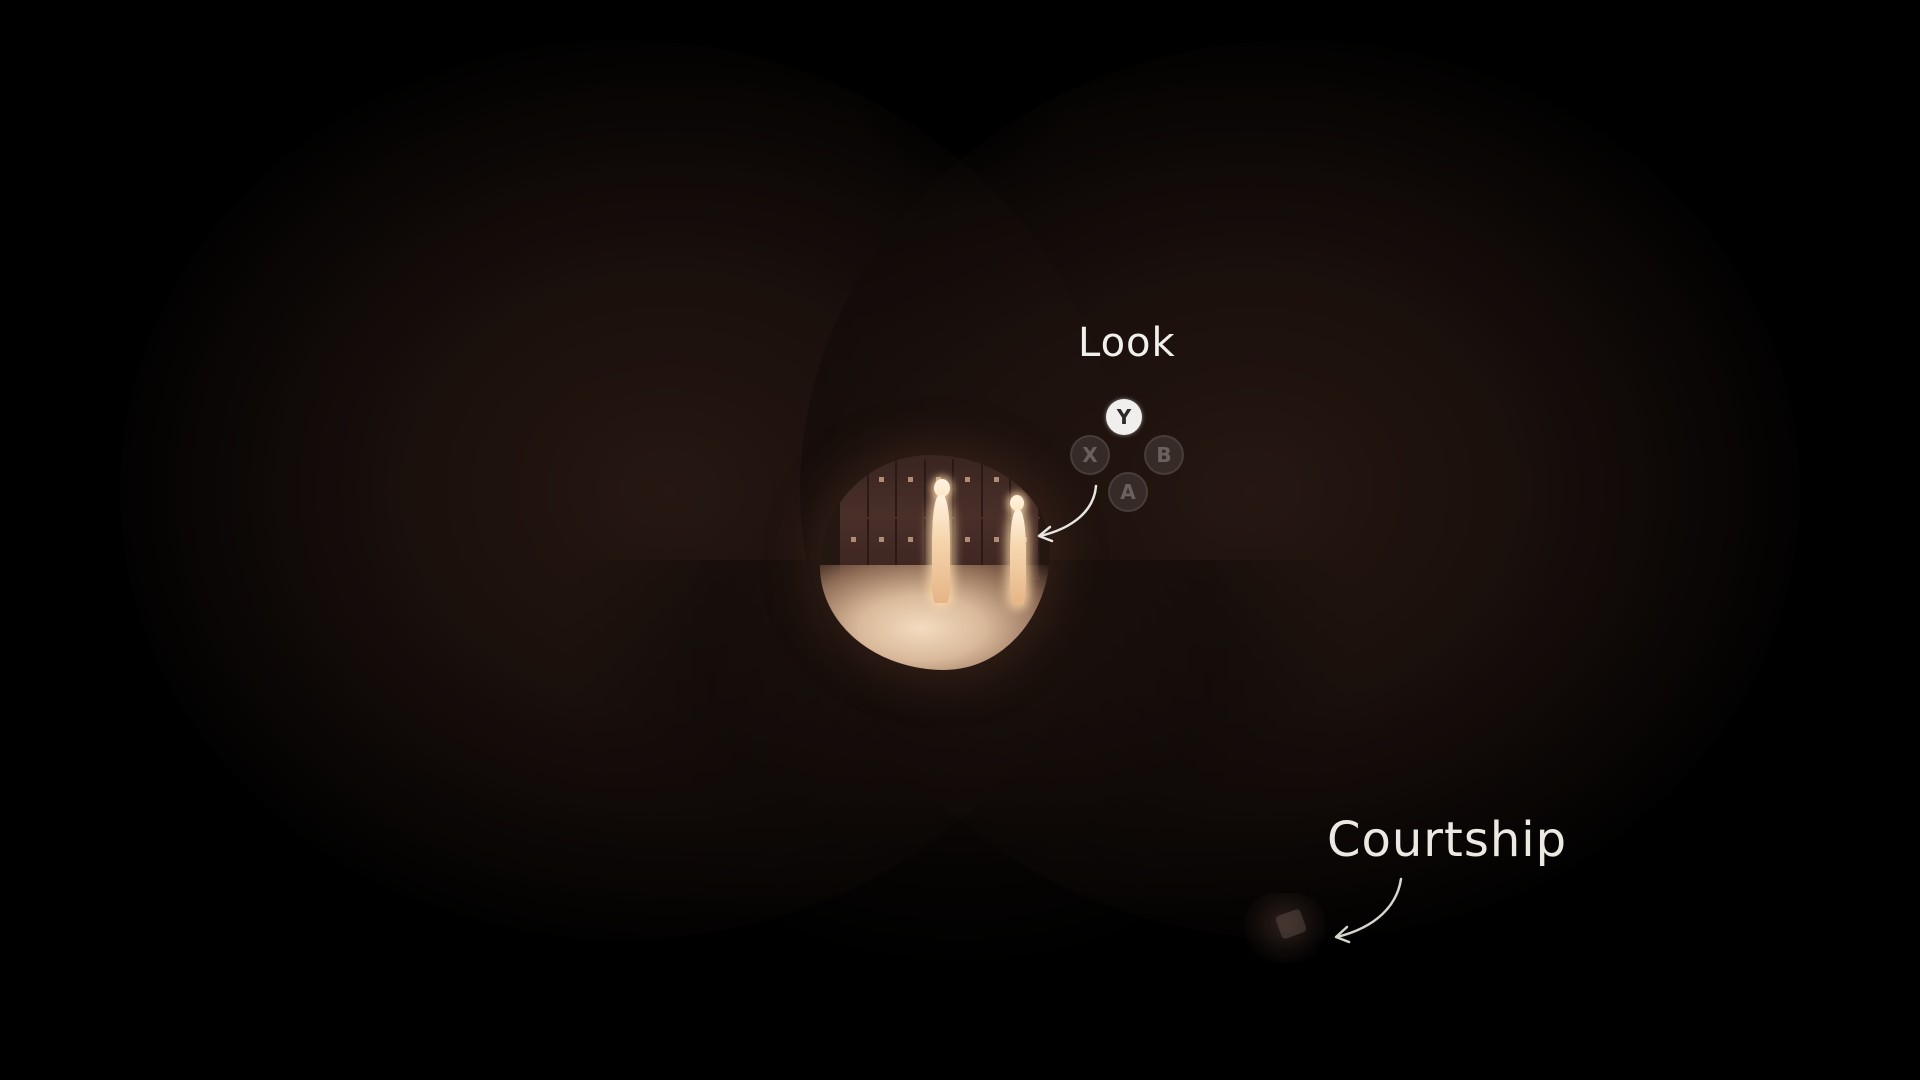 This screenshot has width=1920, height=1080. What do you see at coordinates (1164, 455) in the screenshot?
I see `b-button: B` at bounding box center [1164, 455].